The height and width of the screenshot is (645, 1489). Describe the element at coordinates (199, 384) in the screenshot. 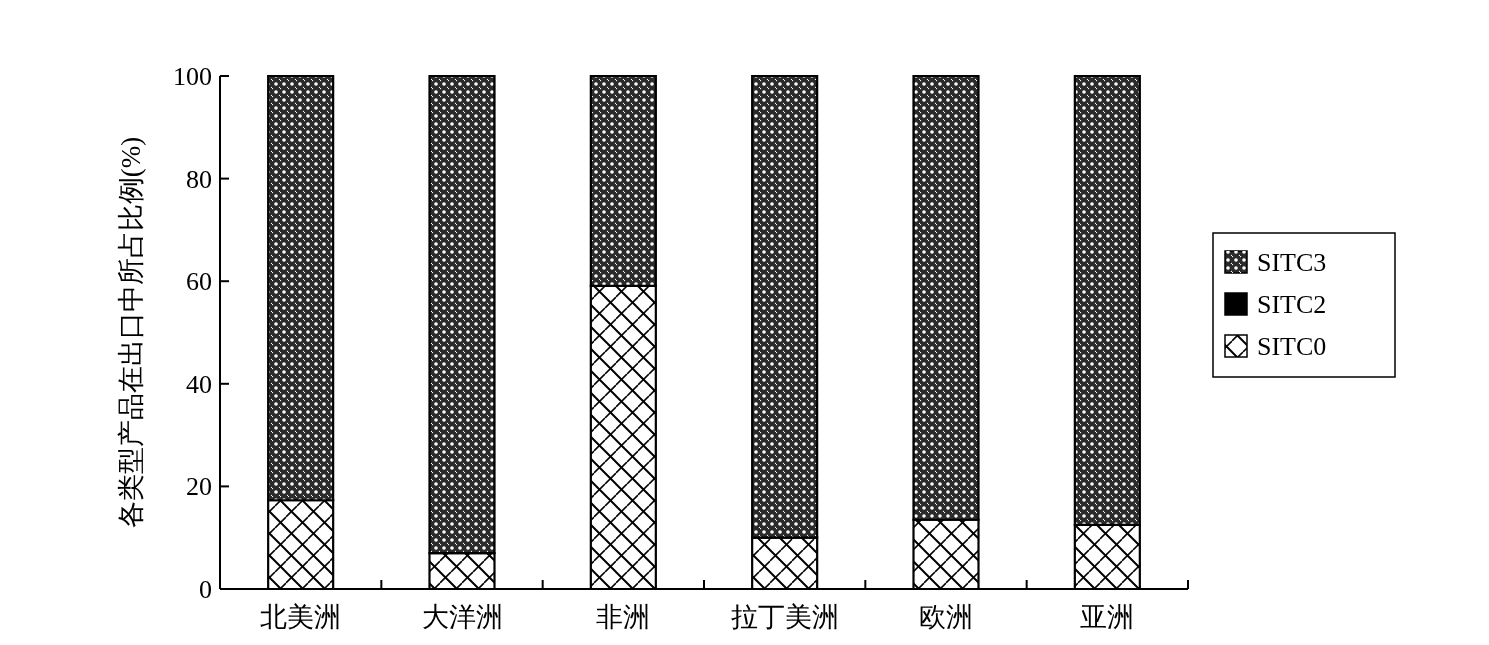

I see `y-tick-label: 40` at that location.